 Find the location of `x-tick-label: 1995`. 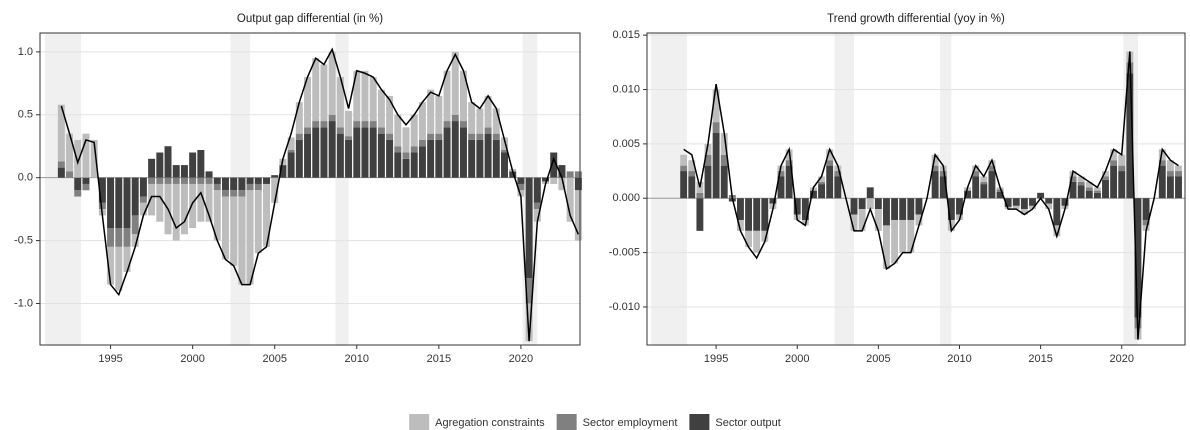

x-tick-label: 1995 is located at coordinates (716, 359).